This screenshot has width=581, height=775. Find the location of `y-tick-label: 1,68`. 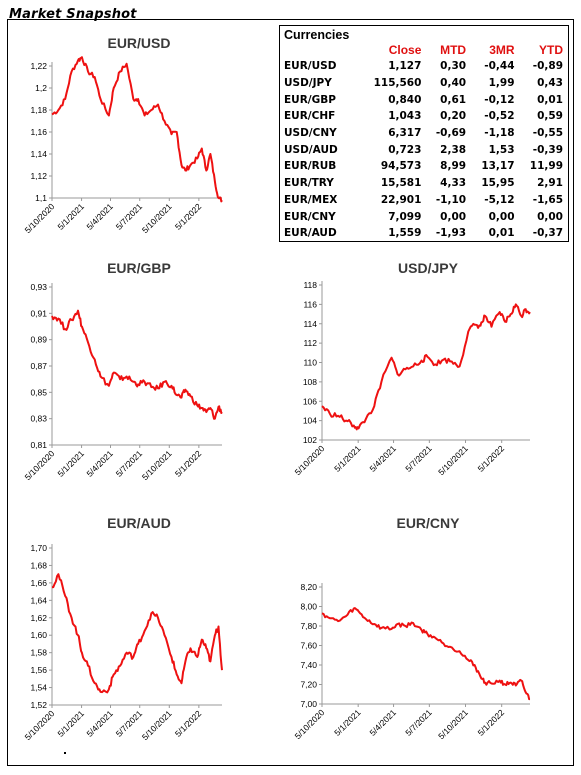

y-tick-label: 1,68 is located at coordinates (38, 565).